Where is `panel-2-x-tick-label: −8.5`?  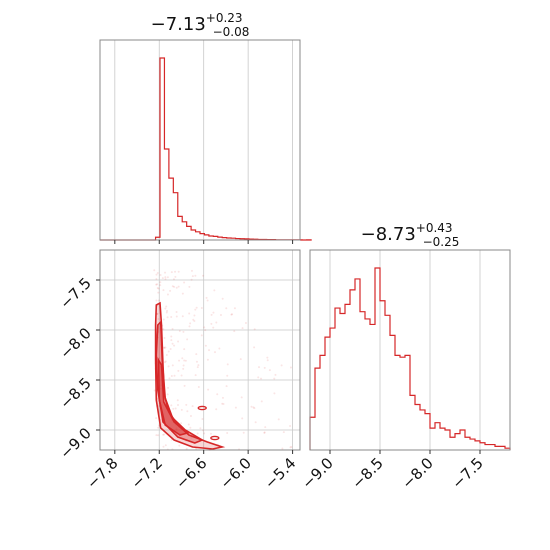
panel-2-x-tick-label: −8.5 is located at coordinates (367, 473).